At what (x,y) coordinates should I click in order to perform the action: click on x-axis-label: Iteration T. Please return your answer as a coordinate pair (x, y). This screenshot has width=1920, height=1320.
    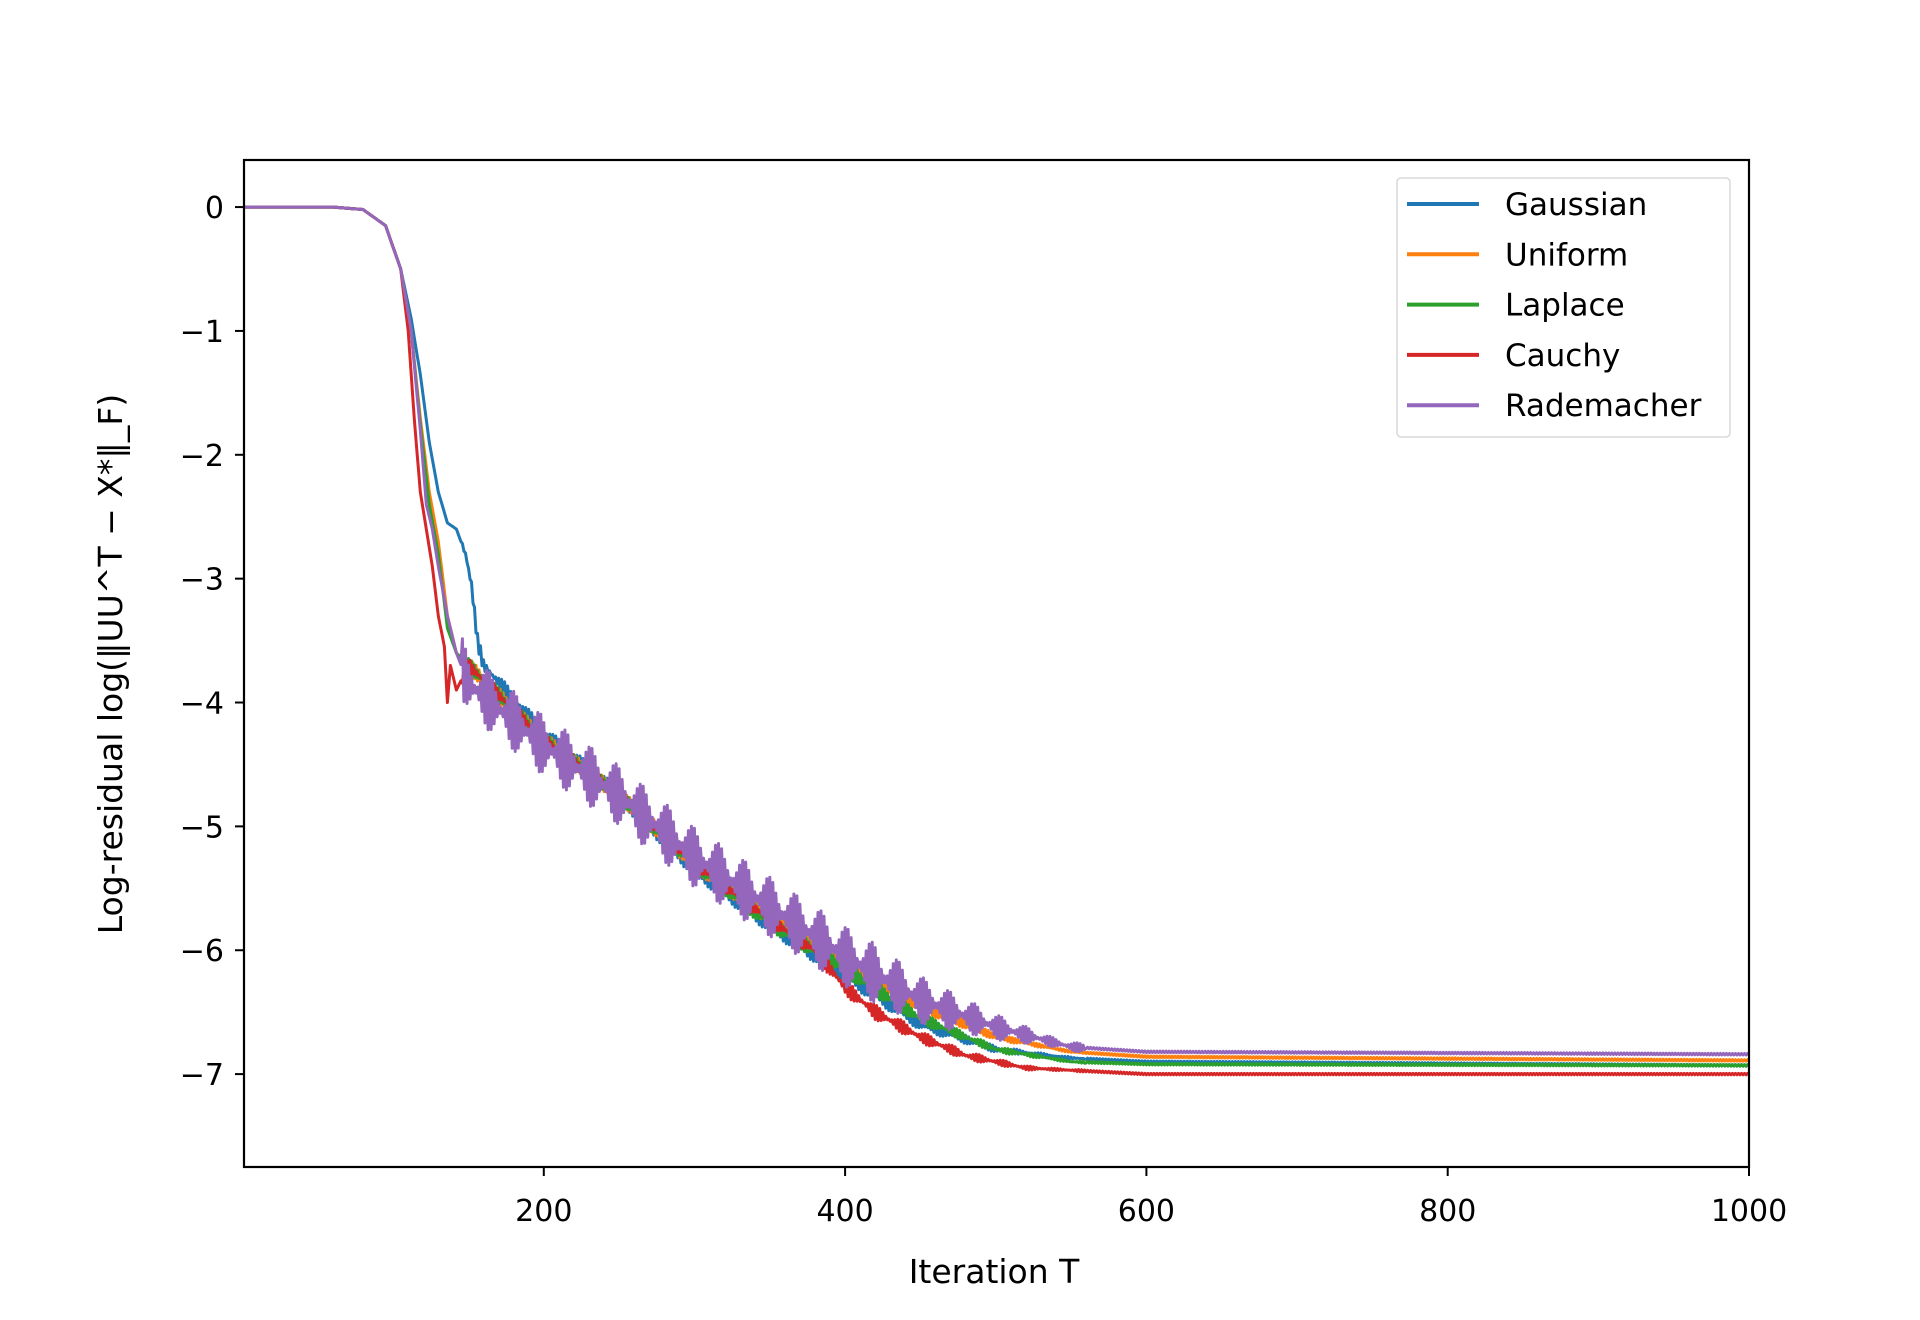
    Looking at the image, I should click on (994, 1271).